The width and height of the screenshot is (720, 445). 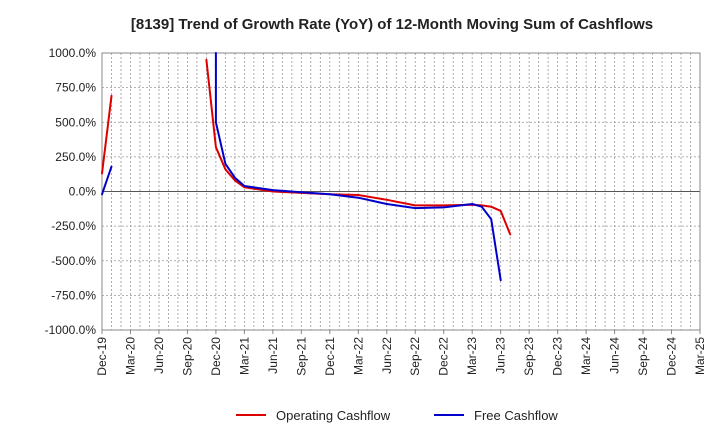 I want to click on series-line-operating-cashflow, so click(x=107, y=134).